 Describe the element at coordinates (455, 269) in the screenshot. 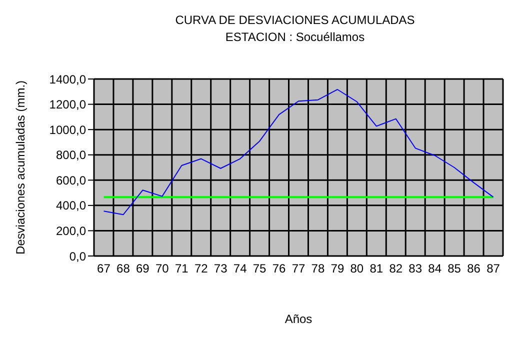

I see `x-tick-label: 85` at that location.